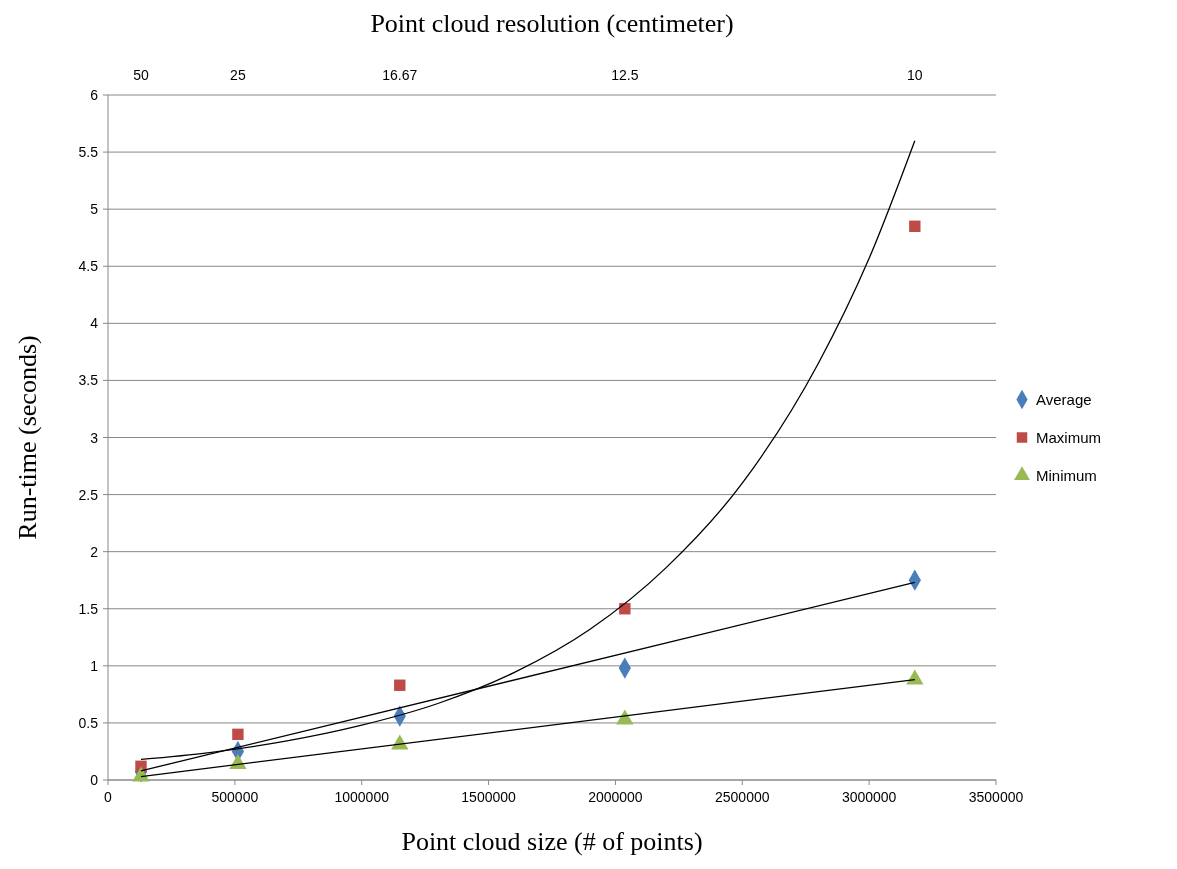 Image resolution: width=1177 pixels, height=869 pixels. I want to click on x-tick-label: 1000000, so click(362, 797).